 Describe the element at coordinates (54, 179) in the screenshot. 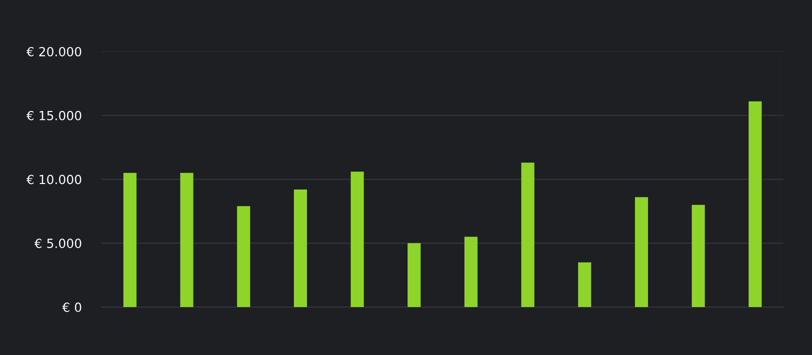

I see `y-tick-label: € 10.000` at that location.